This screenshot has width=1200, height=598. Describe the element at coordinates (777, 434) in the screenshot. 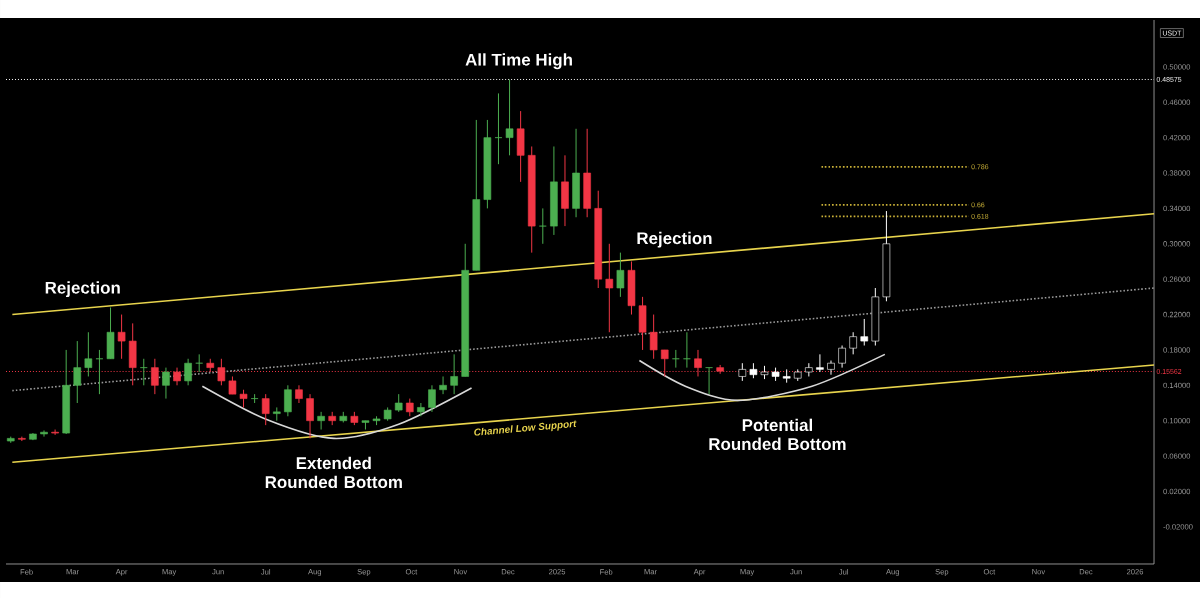

I see `annotation: Potential Rounded Bottom` at that location.